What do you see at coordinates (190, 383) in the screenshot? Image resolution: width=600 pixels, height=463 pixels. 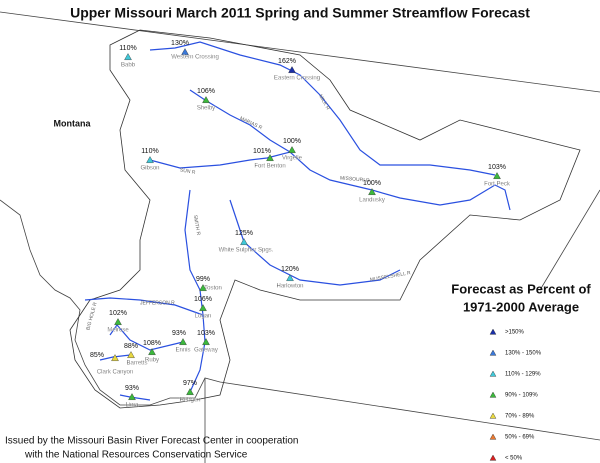 I see `station-percent: 97%` at bounding box center [190, 383].